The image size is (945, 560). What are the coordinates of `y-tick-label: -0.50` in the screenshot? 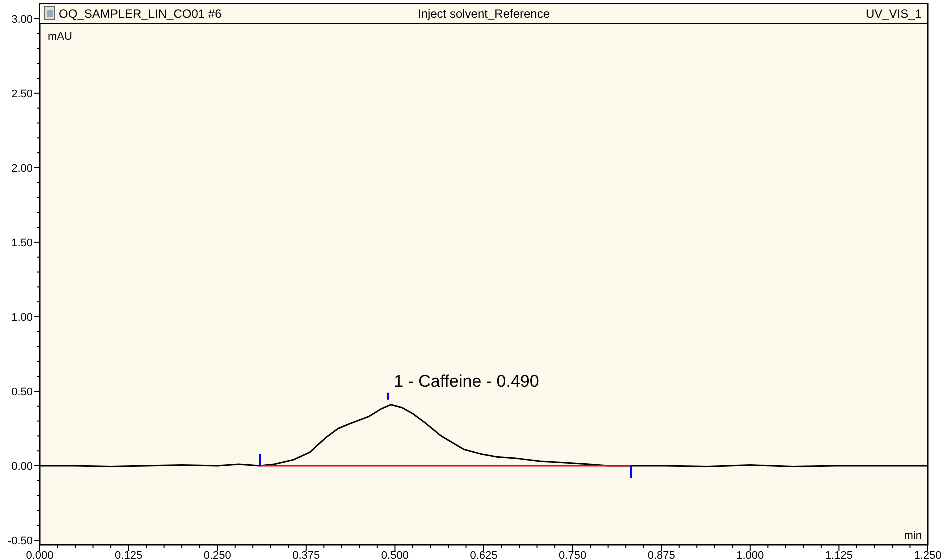 It's located at (20, 542).